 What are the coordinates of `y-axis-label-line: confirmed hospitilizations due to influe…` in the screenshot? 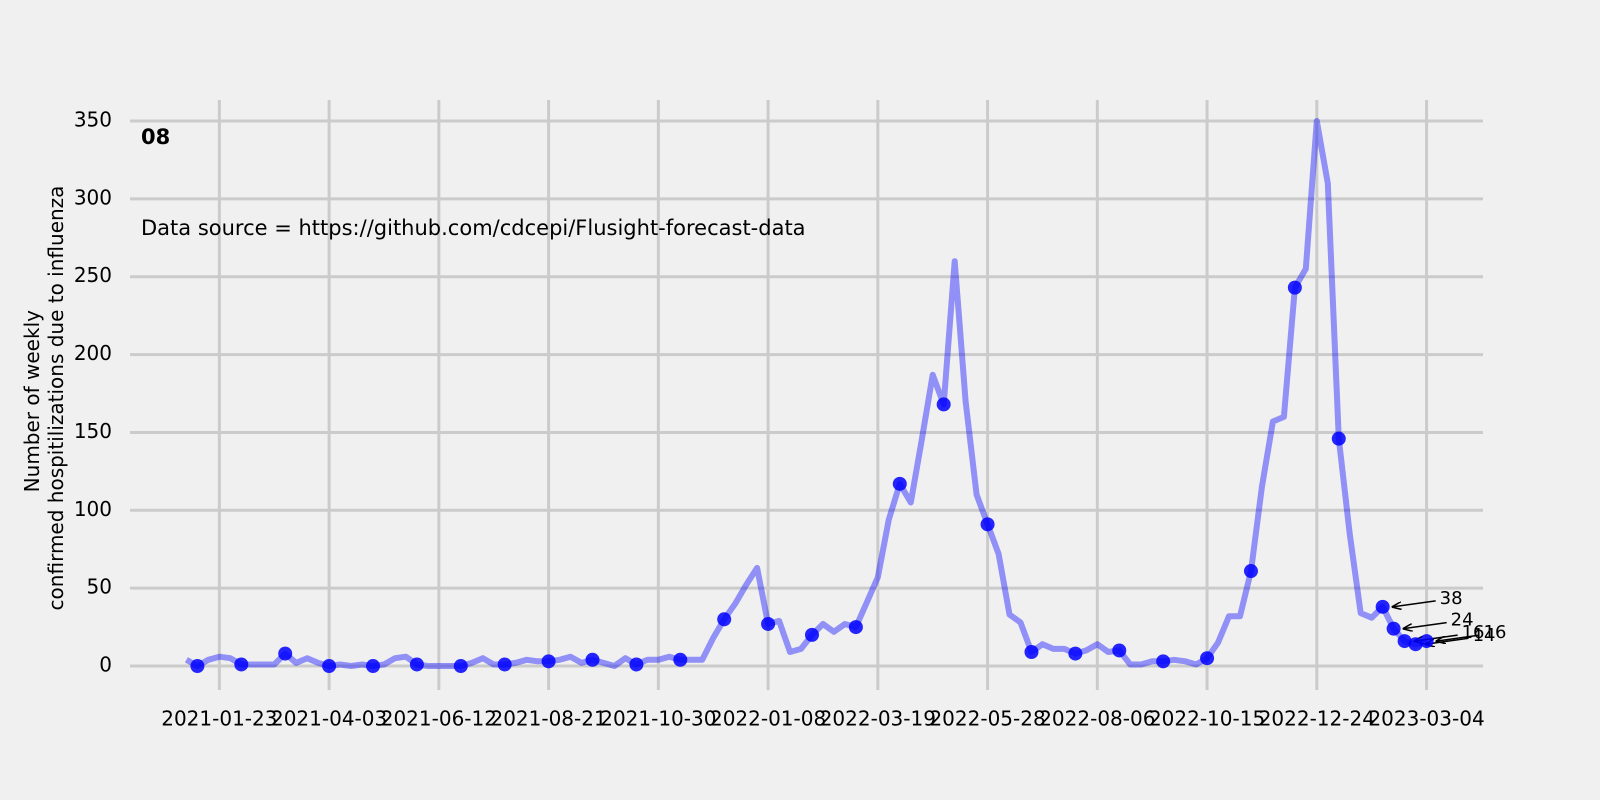 It's located at (56, 398).